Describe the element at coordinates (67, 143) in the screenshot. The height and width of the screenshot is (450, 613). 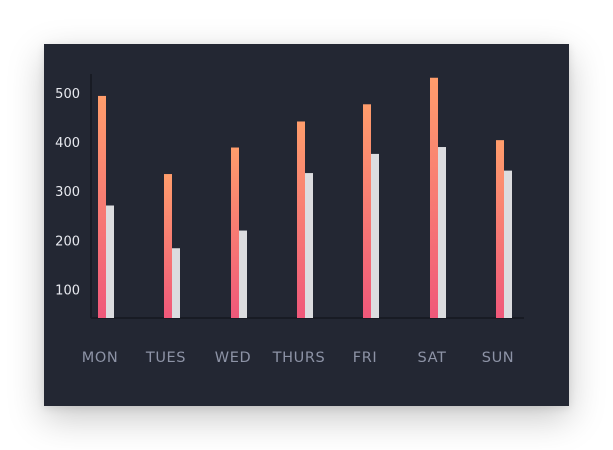
I see `y-tick-label: 400` at that location.